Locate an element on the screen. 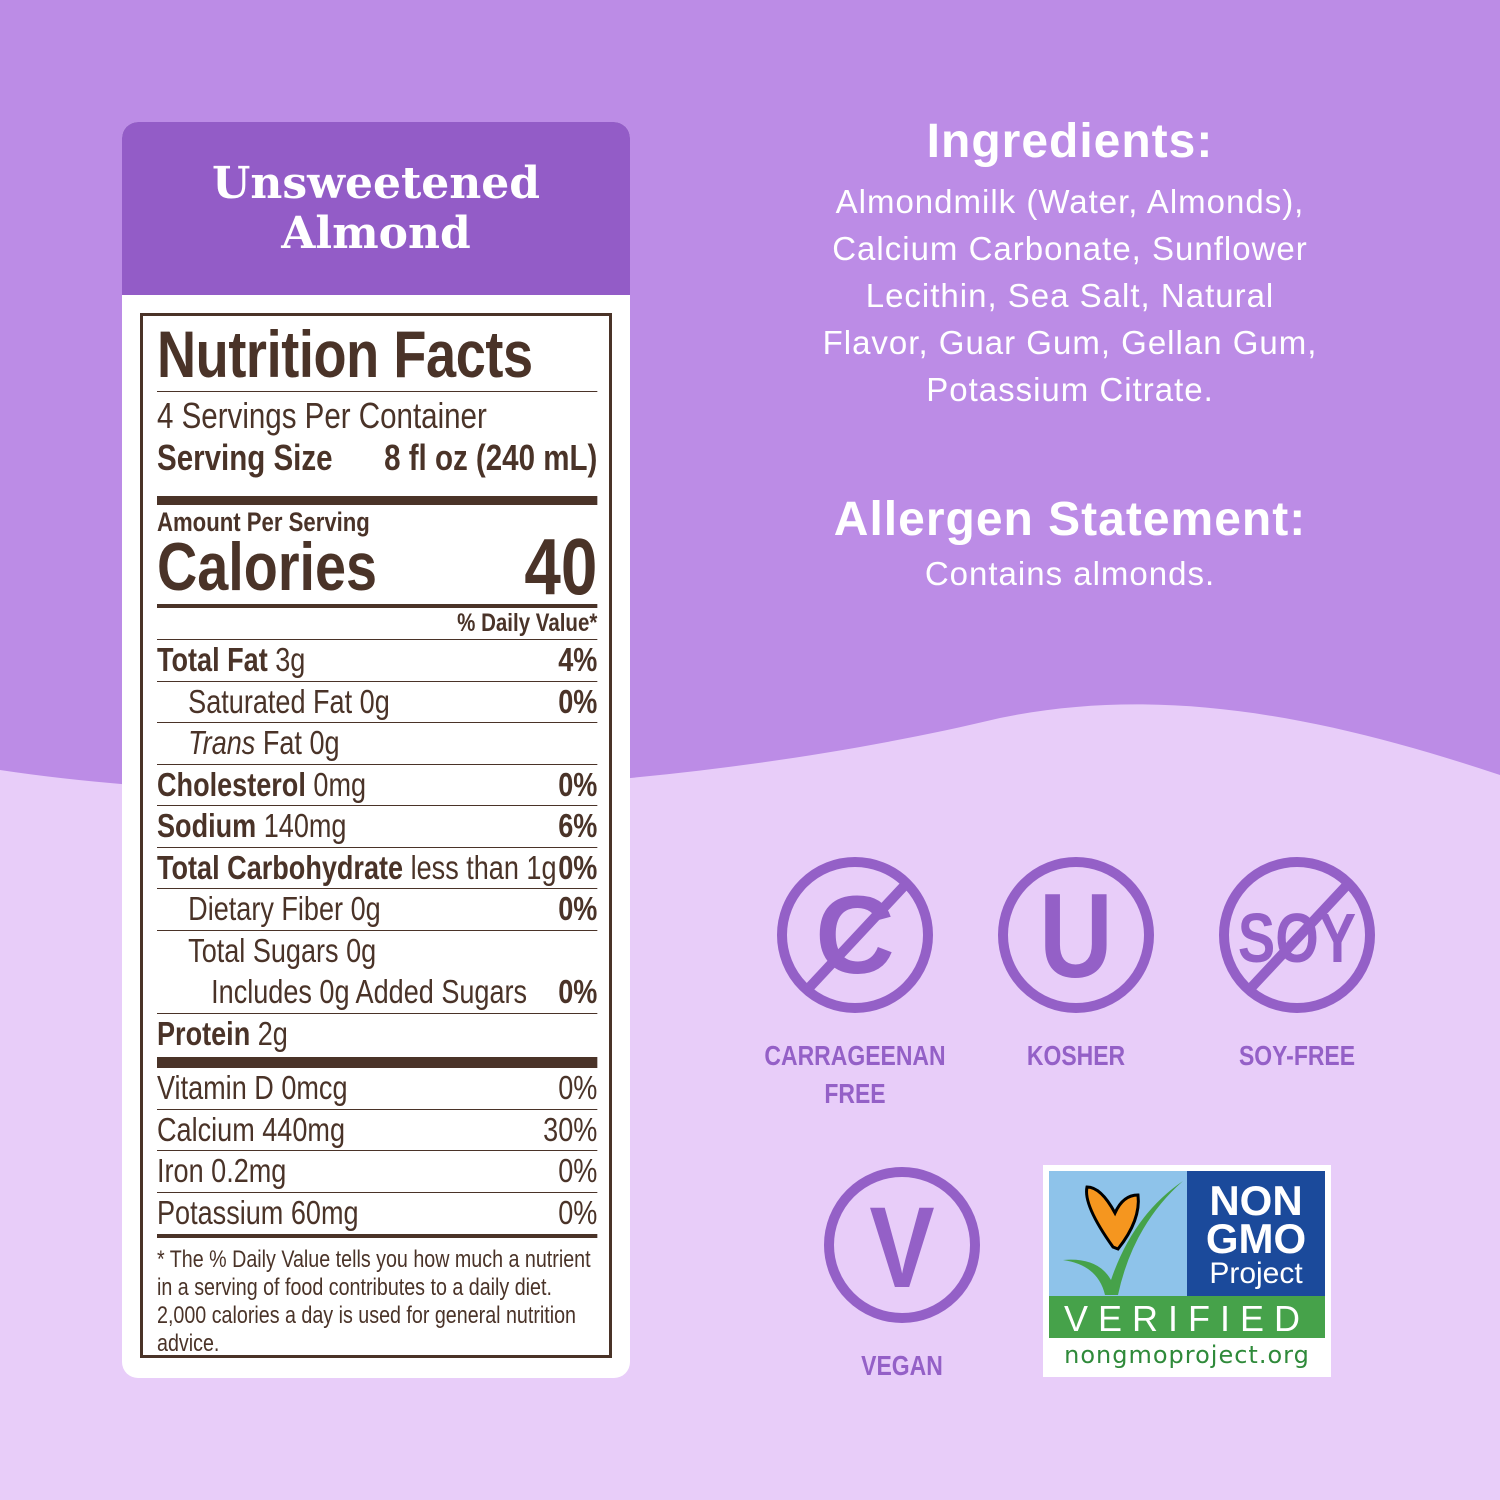  vitamin-row: Iron 0.2mg 0% is located at coordinates (377, 1172).